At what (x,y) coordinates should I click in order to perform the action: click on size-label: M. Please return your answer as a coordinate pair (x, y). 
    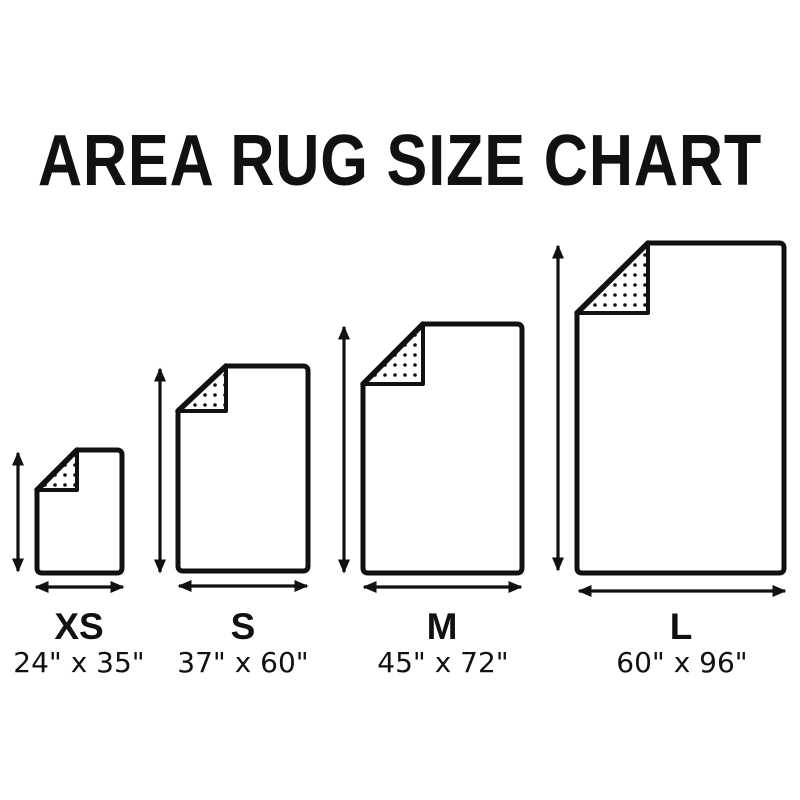
    Looking at the image, I should click on (442, 626).